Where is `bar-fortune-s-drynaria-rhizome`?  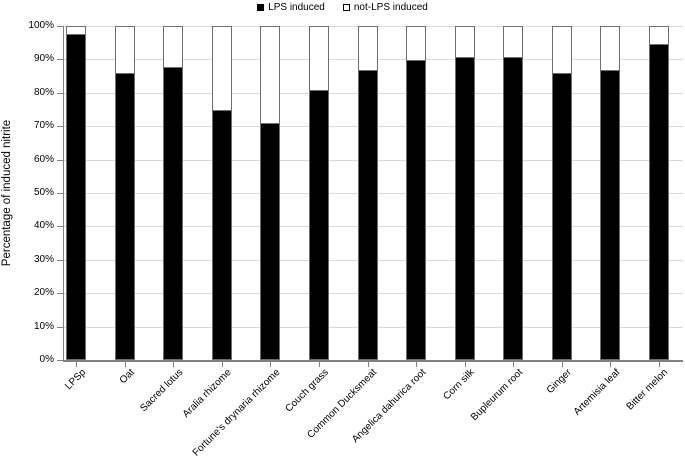
bar-fortune-s-drynaria-rhizome is located at coordinates (270, 193).